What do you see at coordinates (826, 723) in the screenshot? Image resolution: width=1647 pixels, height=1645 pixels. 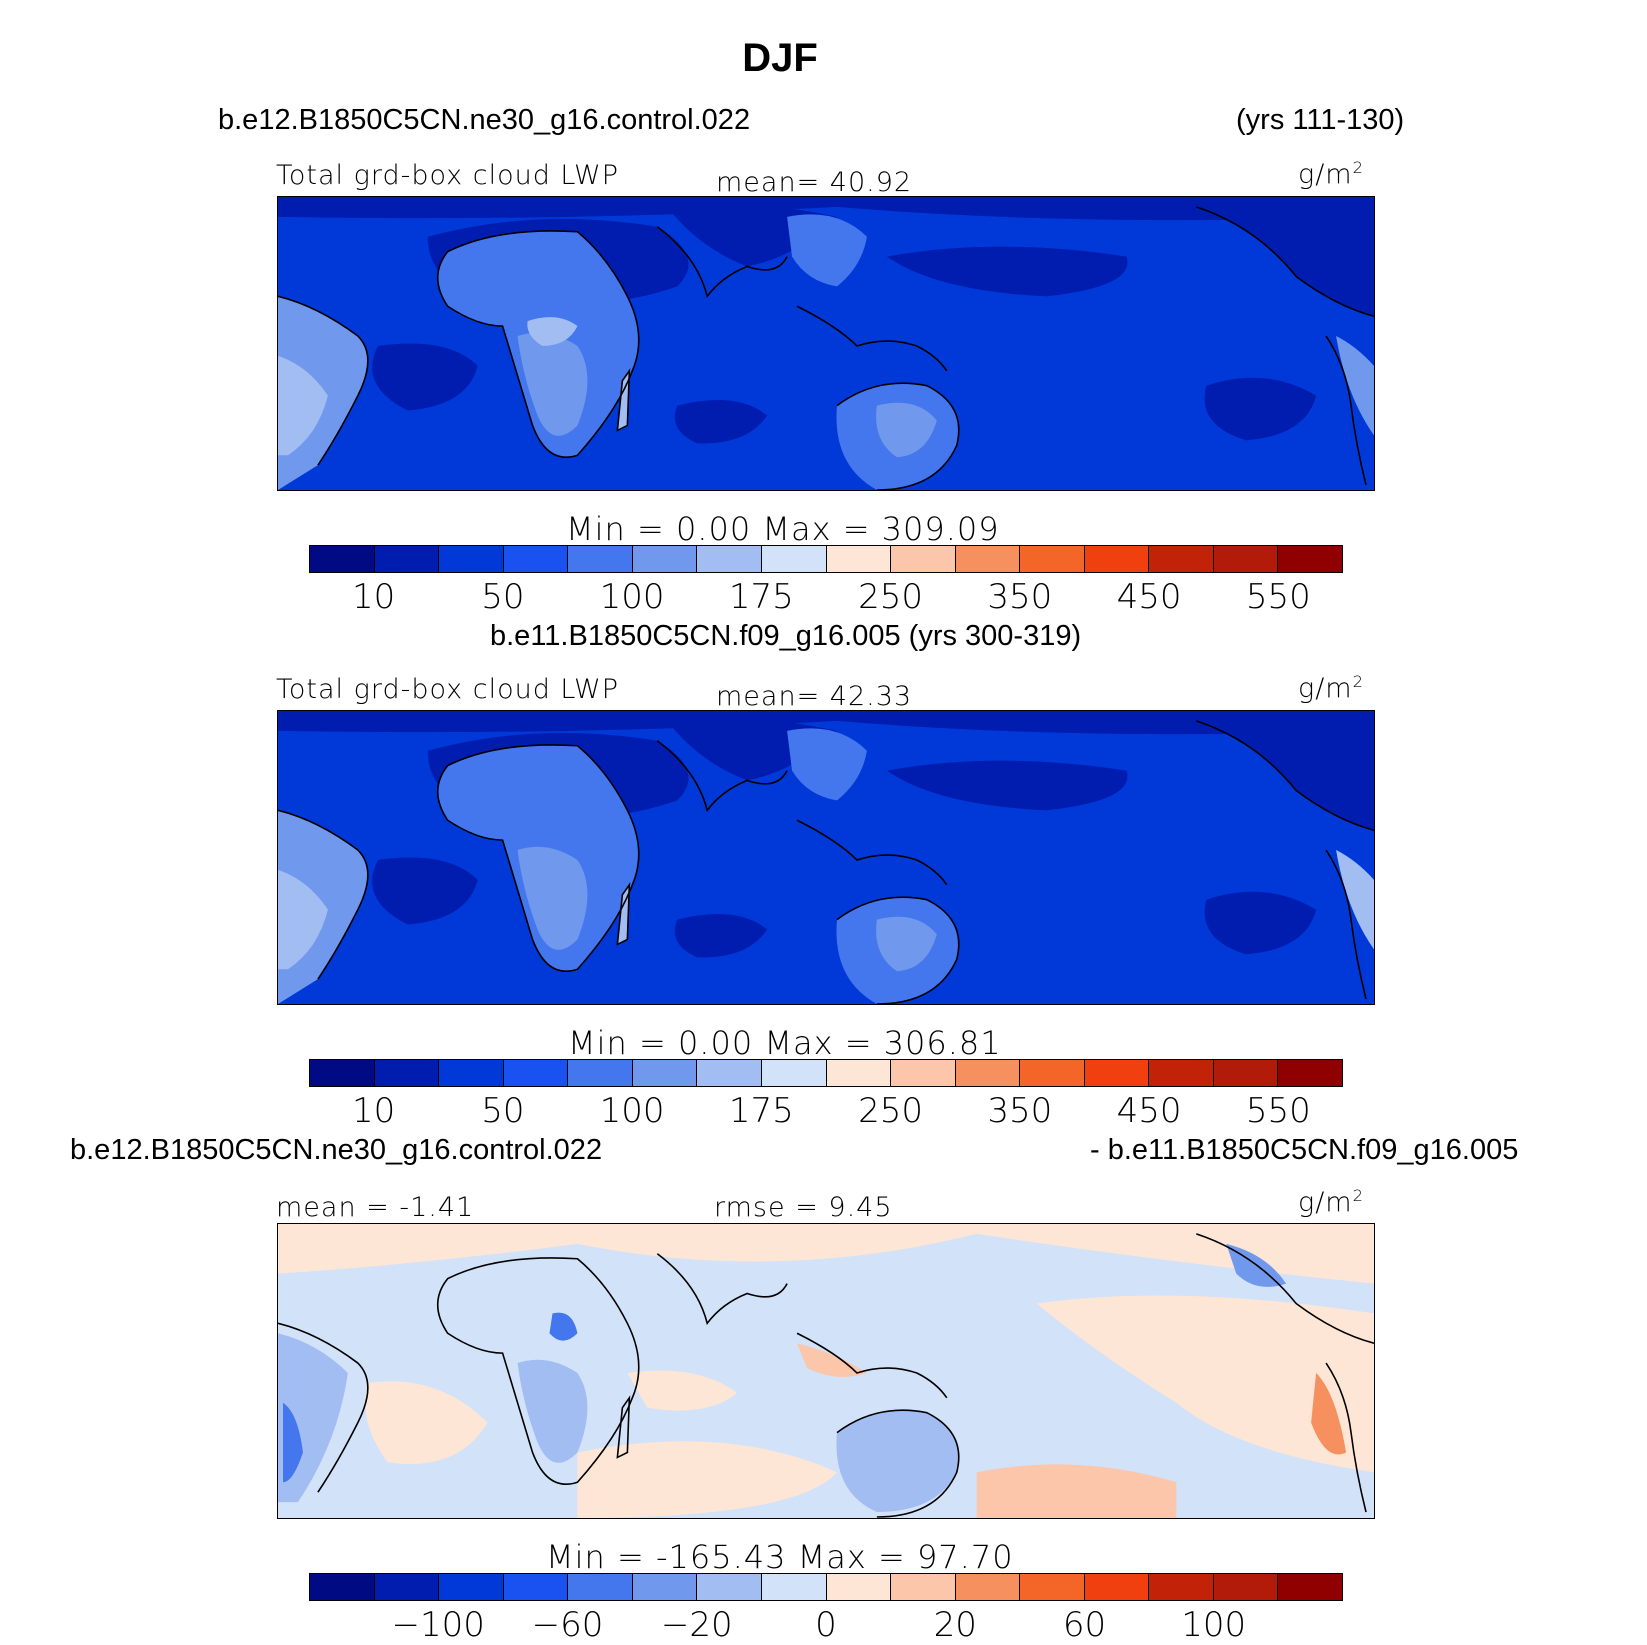 I see `top-dark-band` at bounding box center [826, 723].